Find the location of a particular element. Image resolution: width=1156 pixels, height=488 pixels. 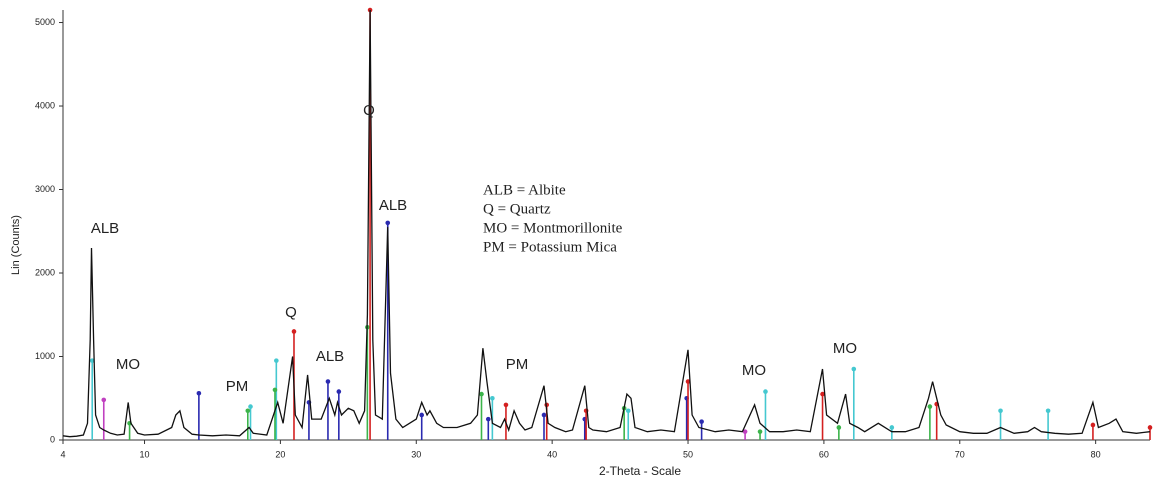

y-tick-label: 4000 is located at coordinates (45, 105).